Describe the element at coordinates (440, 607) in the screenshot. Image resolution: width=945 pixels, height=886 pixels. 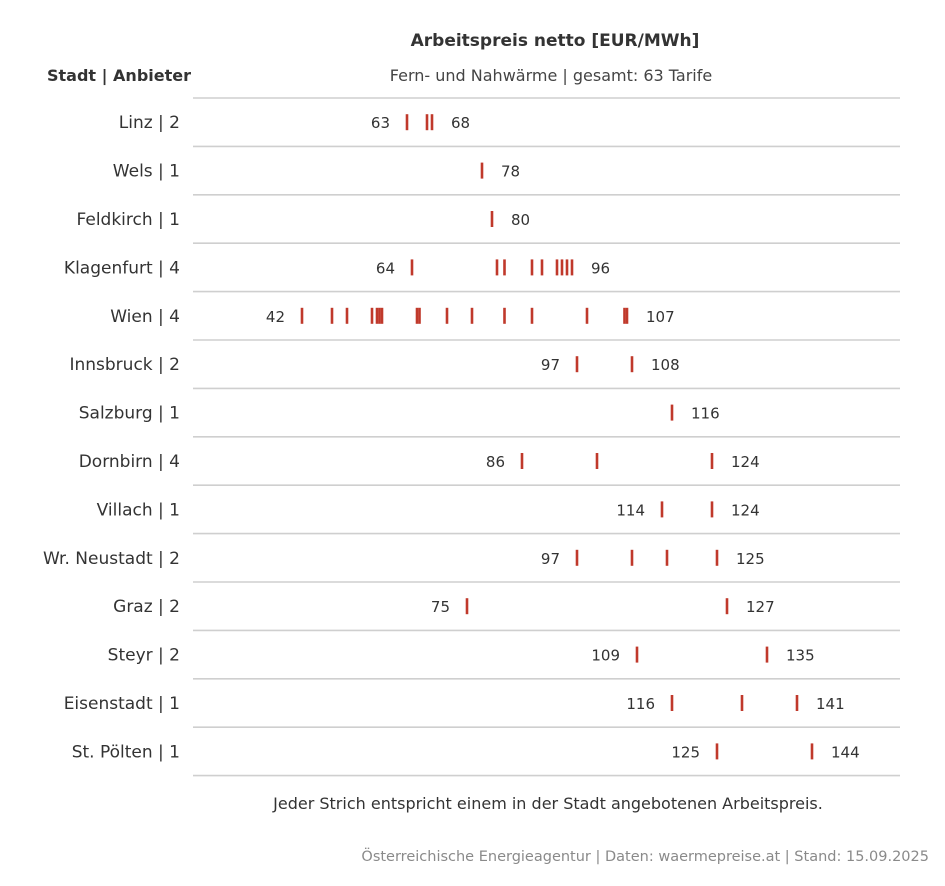
I see `min-value-label: 75` at that location.